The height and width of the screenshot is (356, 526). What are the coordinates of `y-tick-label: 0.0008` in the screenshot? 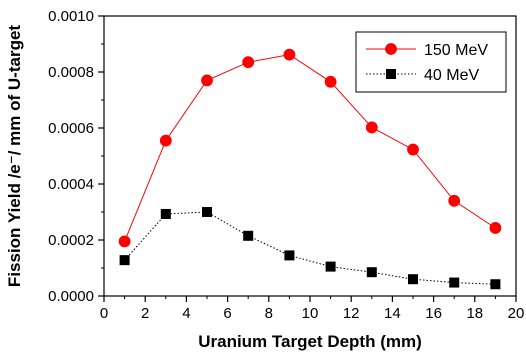 It's located at (71, 72).